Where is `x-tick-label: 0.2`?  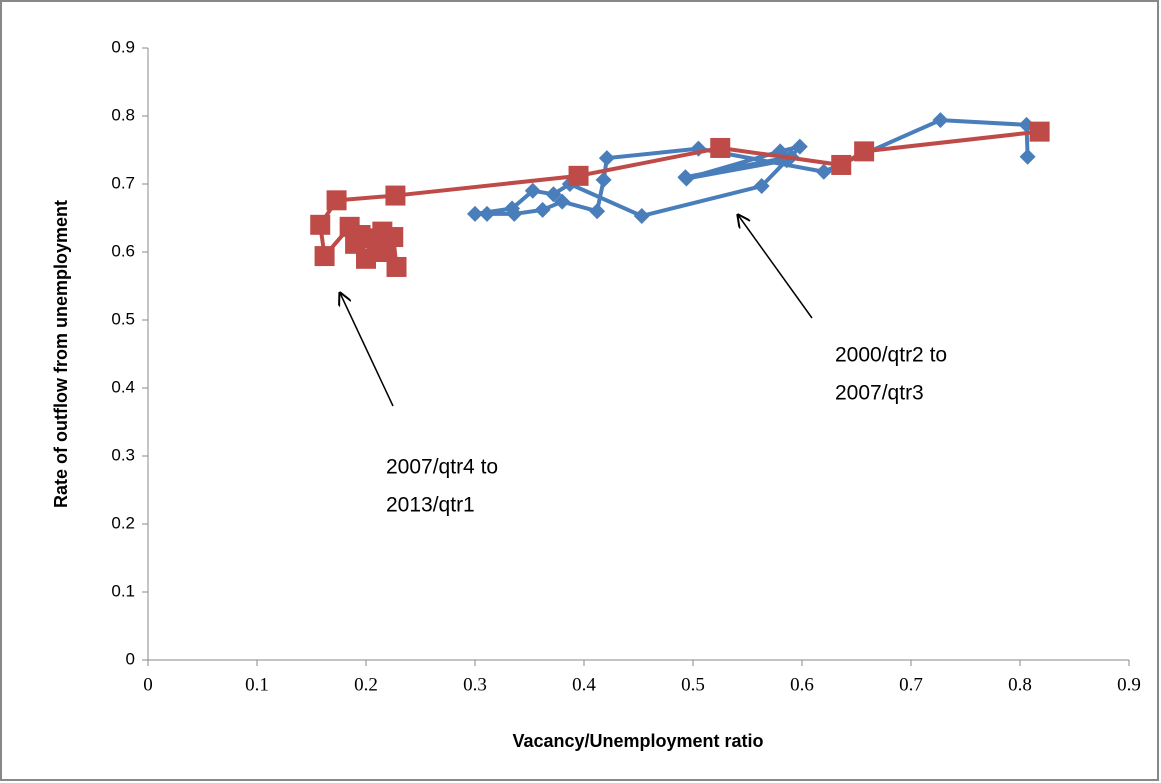 x-tick-label: 0.2 is located at coordinates (366, 684).